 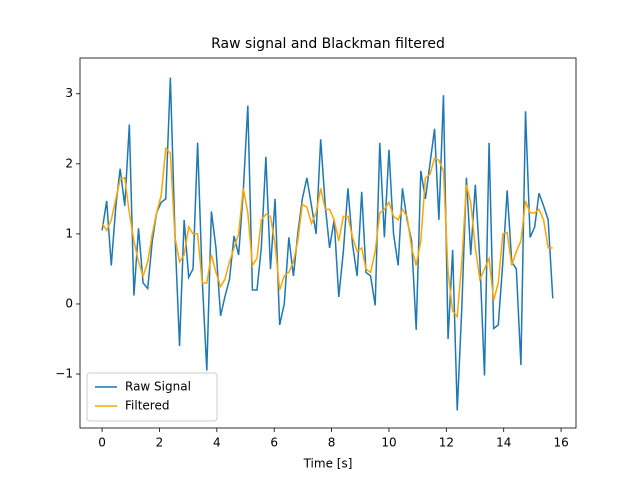 What do you see at coordinates (158, 387) in the screenshot?
I see `legend-label: Raw Signal` at bounding box center [158, 387].